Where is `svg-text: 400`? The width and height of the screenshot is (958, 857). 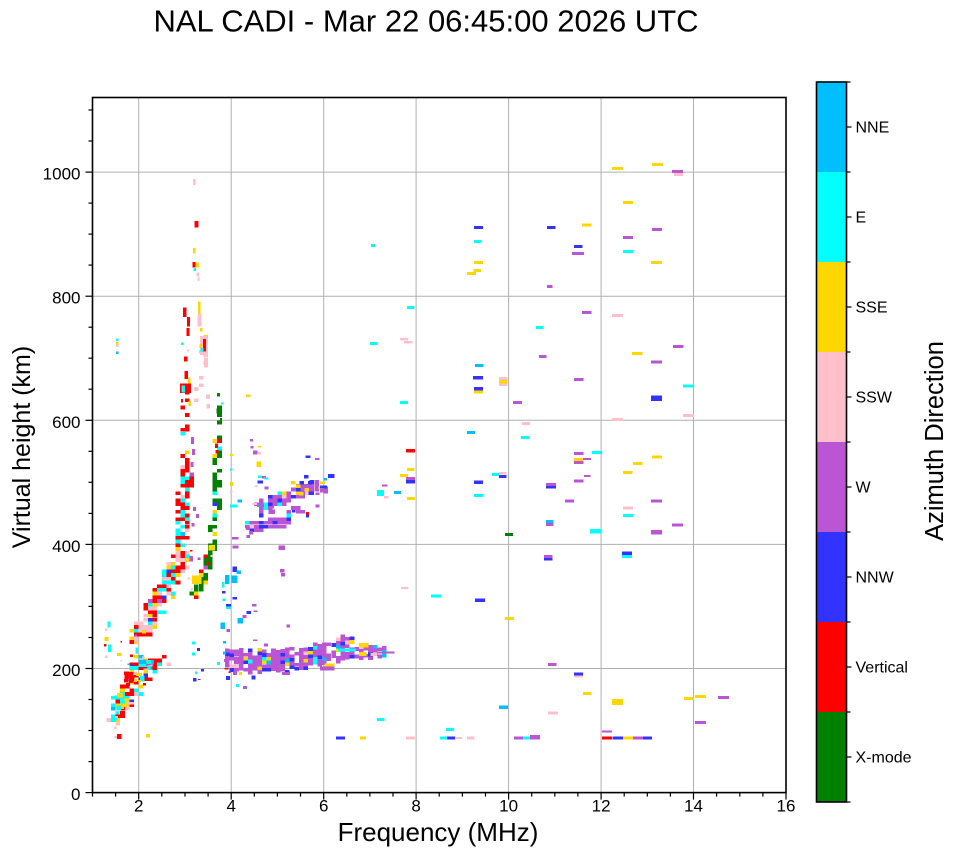 svg-text: 400 is located at coordinates (66, 546).